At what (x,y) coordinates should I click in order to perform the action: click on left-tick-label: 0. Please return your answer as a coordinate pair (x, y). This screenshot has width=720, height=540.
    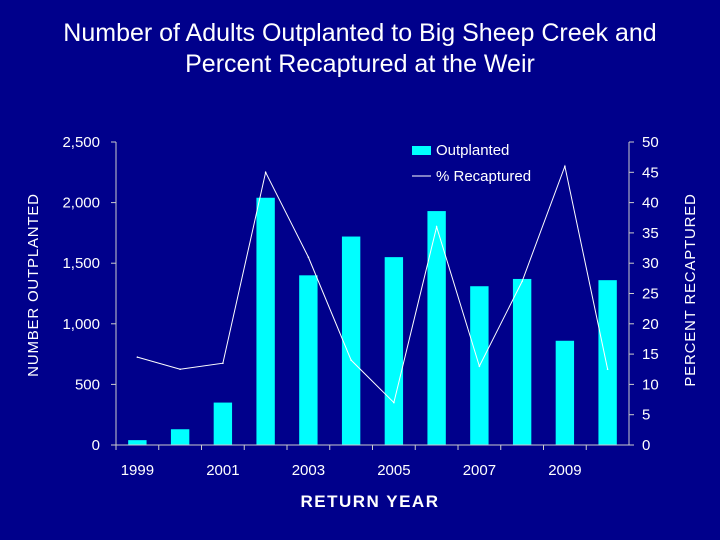
    Looking at the image, I should click on (96, 445).